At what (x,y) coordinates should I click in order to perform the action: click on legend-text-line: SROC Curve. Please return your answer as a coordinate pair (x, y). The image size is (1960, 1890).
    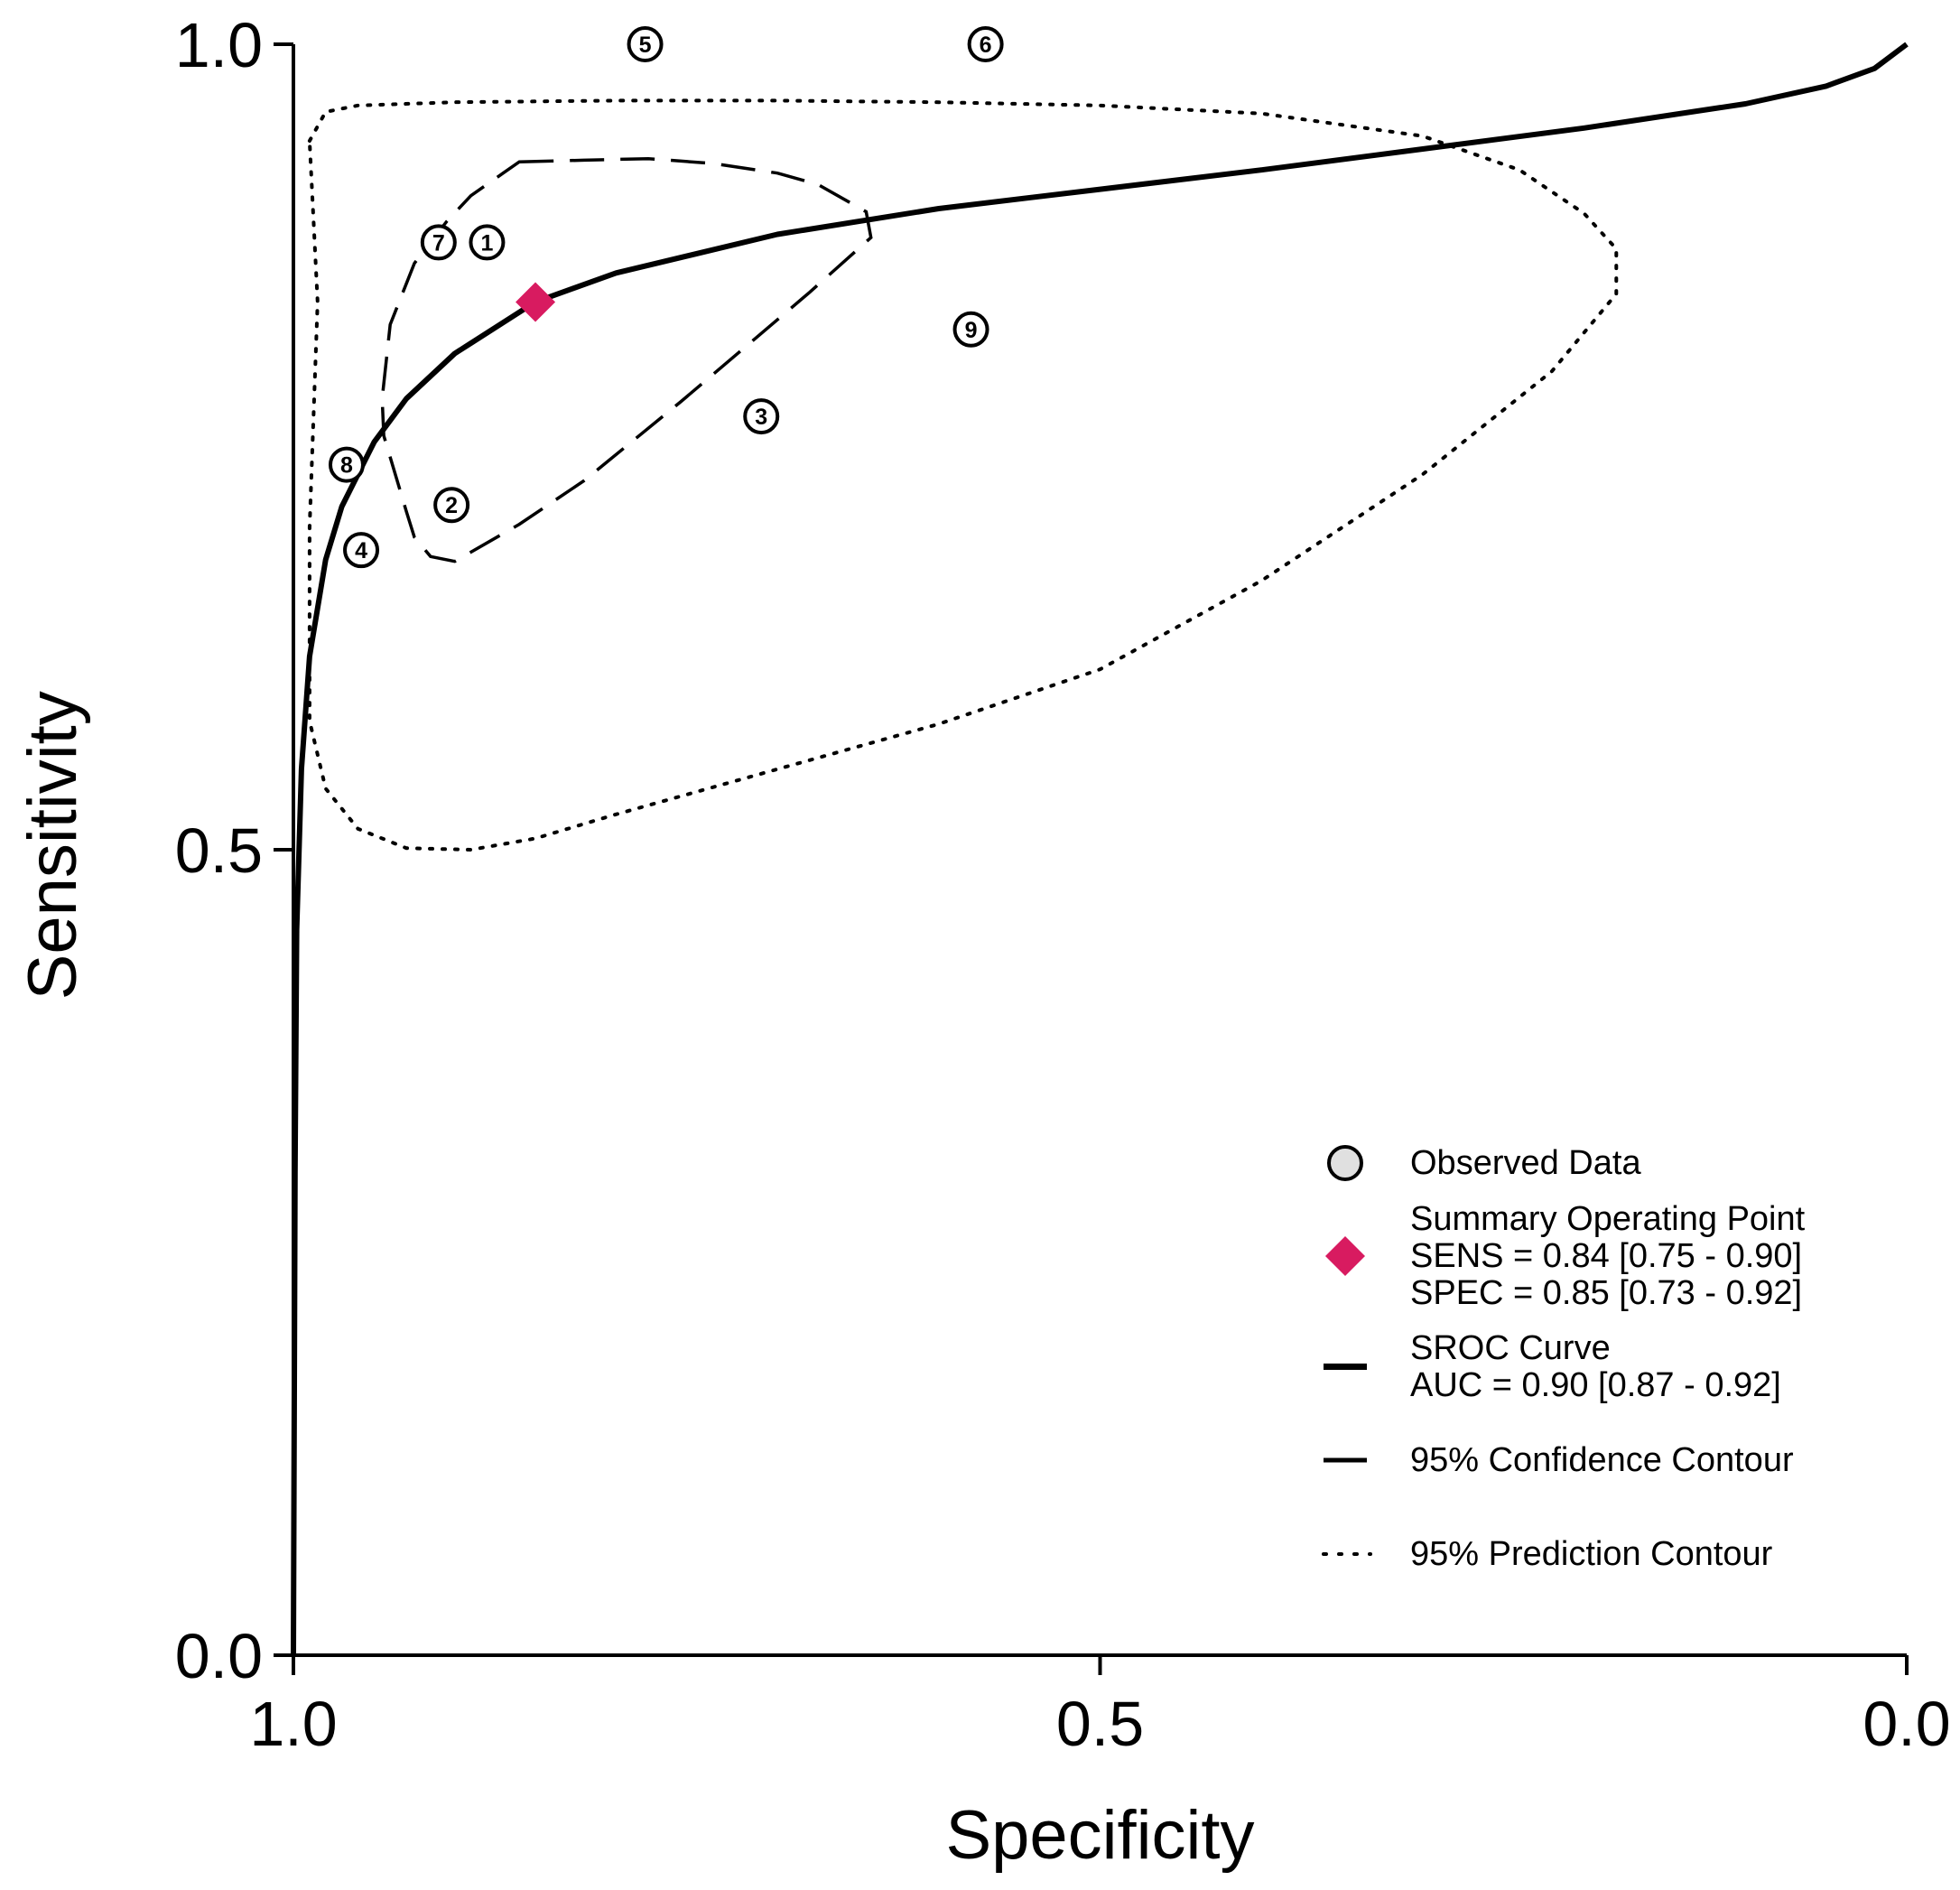
    Looking at the image, I should click on (1510, 1348).